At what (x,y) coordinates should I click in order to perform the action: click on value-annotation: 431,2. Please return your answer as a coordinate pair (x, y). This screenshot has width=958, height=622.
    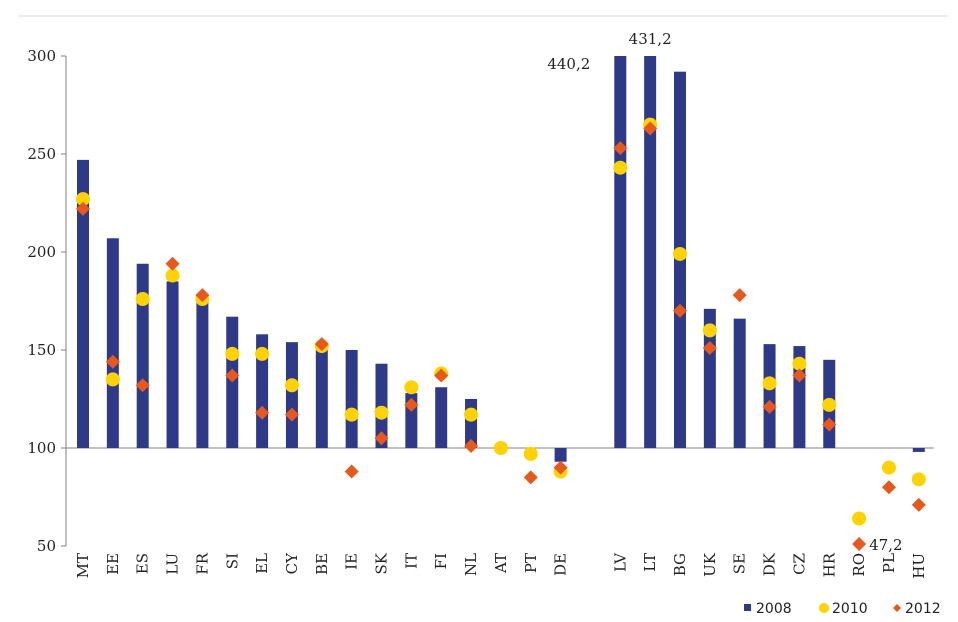
    Looking at the image, I should click on (650, 39).